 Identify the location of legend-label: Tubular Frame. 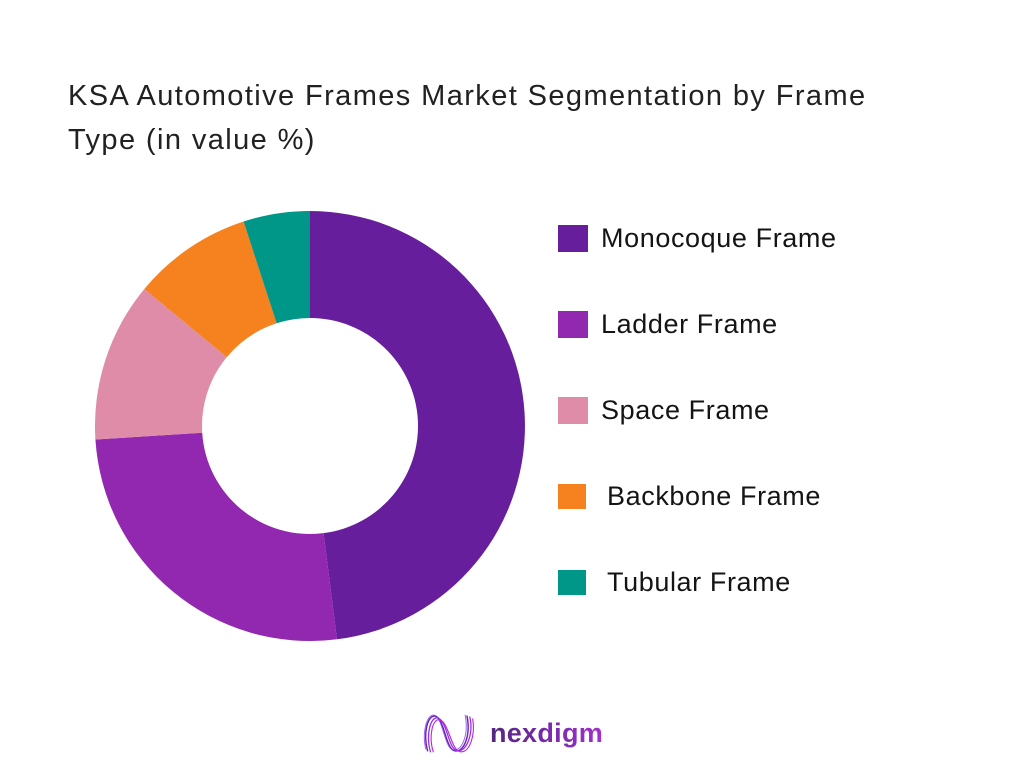
(699, 581).